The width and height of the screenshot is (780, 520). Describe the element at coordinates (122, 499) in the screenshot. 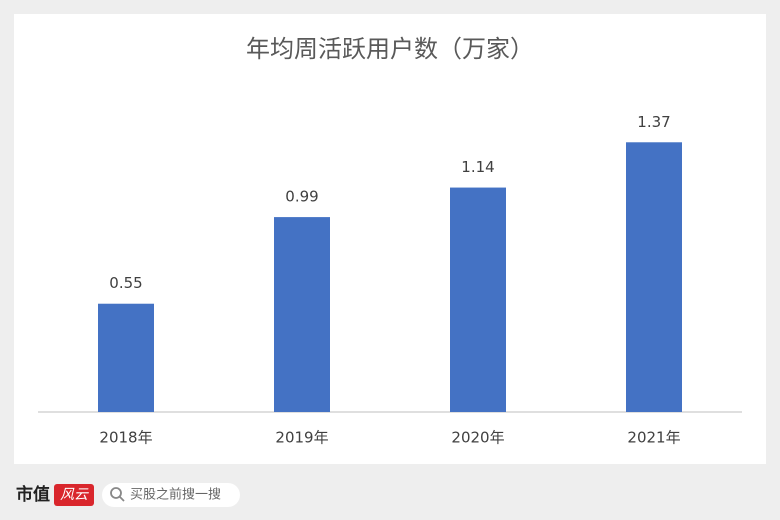

I see `search-icon-handle` at that location.